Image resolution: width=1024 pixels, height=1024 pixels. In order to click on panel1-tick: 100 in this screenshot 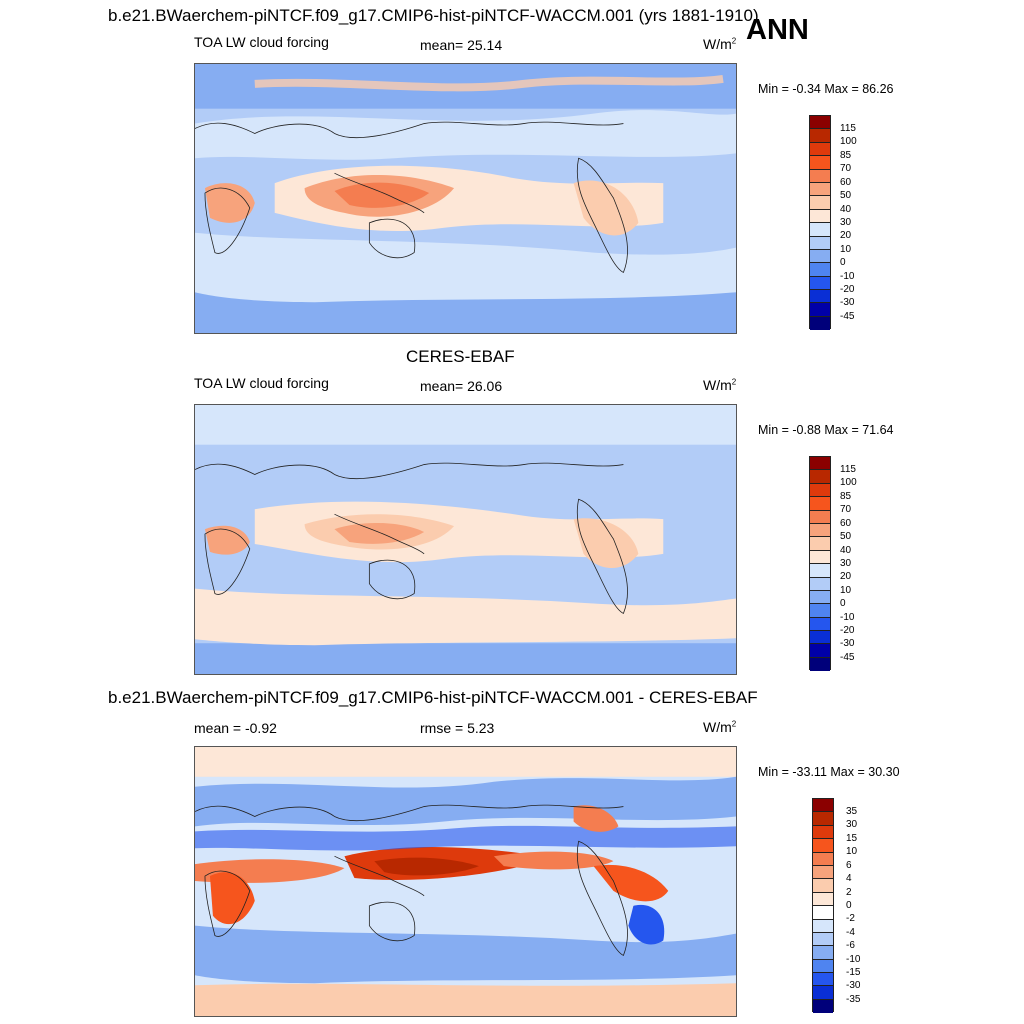, I will do `click(848, 141)`.